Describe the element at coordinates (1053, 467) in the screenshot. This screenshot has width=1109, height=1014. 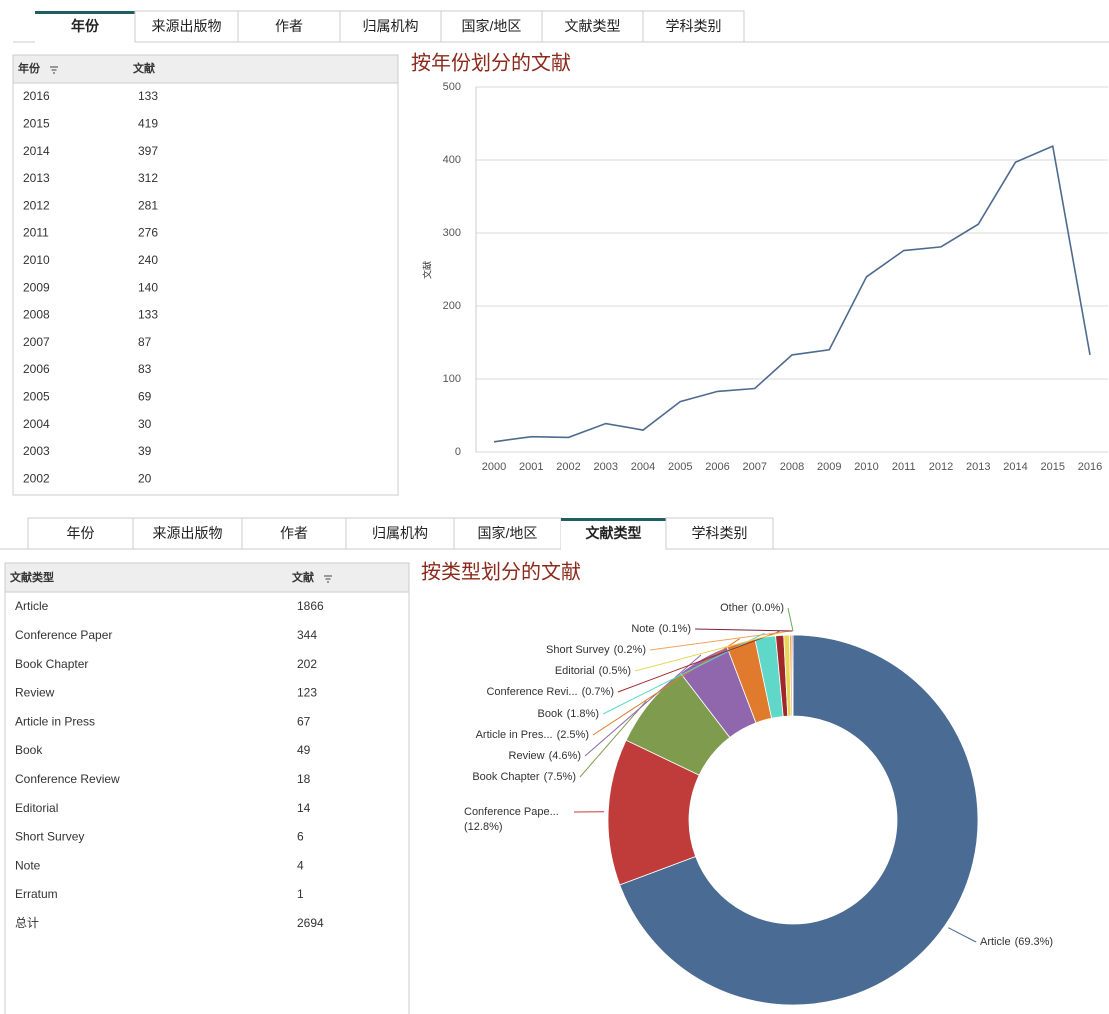
I see `x-tick-label: 2015` at that location.